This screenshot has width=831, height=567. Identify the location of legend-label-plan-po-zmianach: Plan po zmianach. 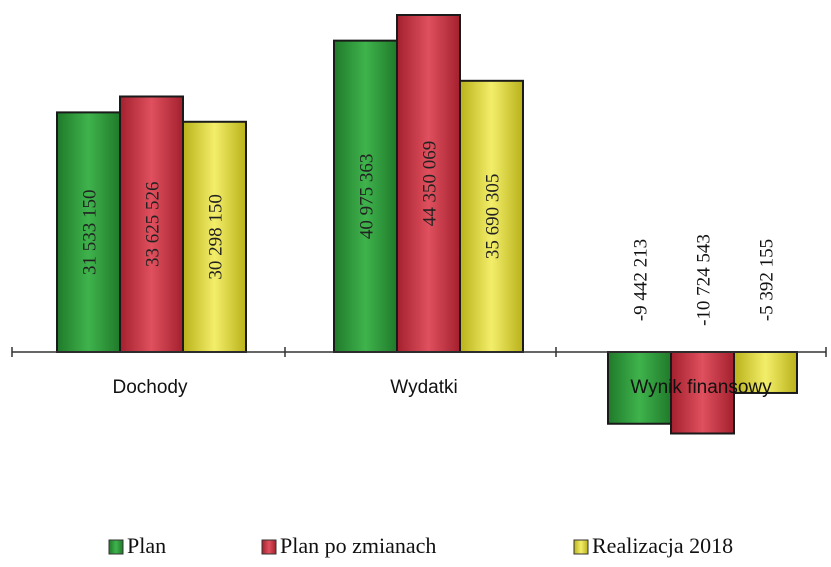
(358, 545).